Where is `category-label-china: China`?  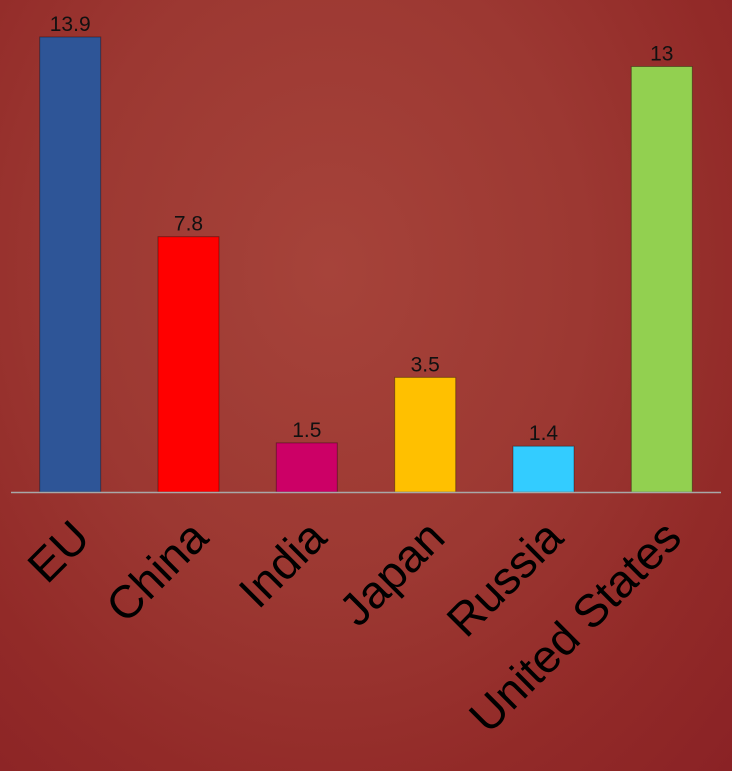 category-label-china: China is located at coordinates (157, 571).